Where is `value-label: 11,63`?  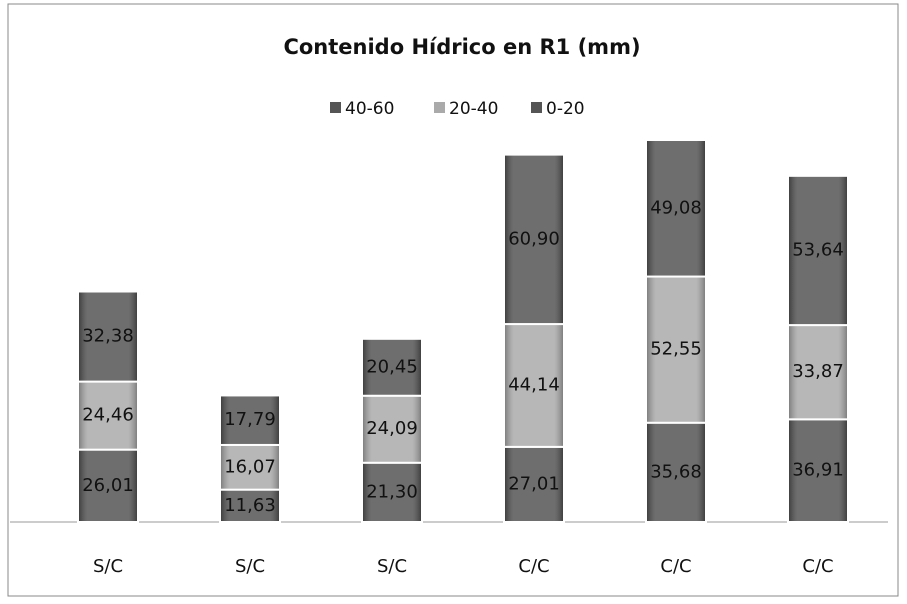
value-label: 11,63 is located at coordinates (250, 505).